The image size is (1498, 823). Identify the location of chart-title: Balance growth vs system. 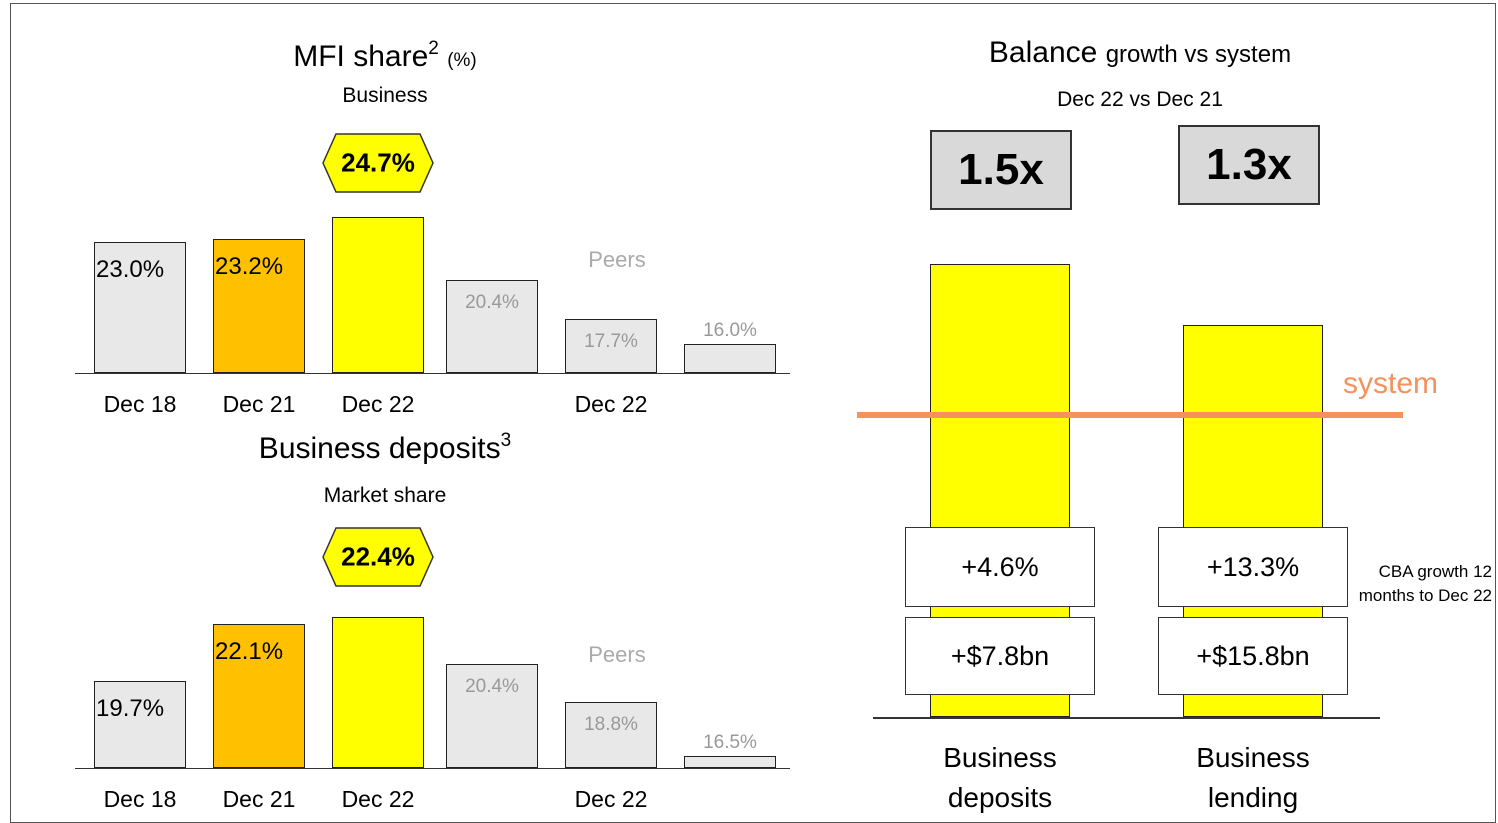
(1140, 53).